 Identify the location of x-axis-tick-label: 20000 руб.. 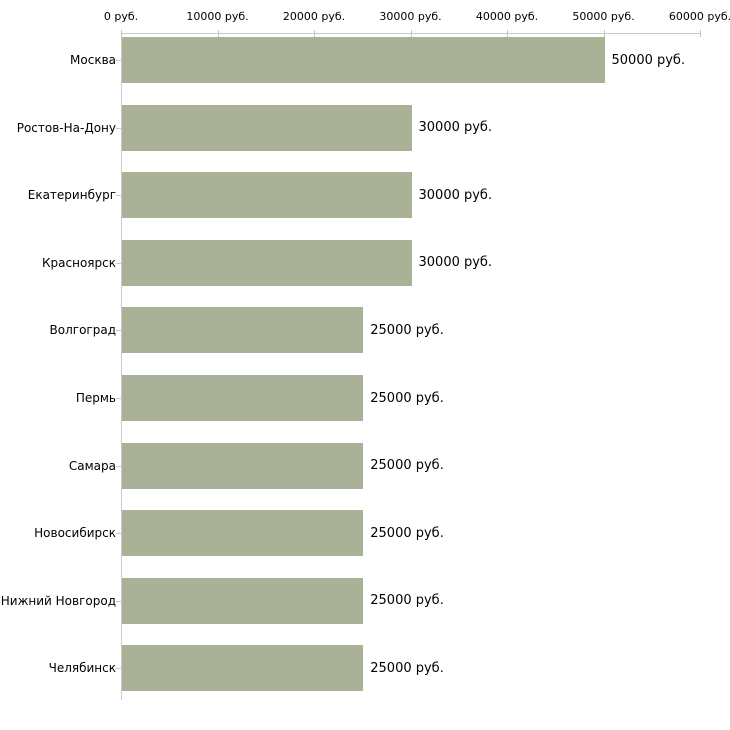
(314, 16).